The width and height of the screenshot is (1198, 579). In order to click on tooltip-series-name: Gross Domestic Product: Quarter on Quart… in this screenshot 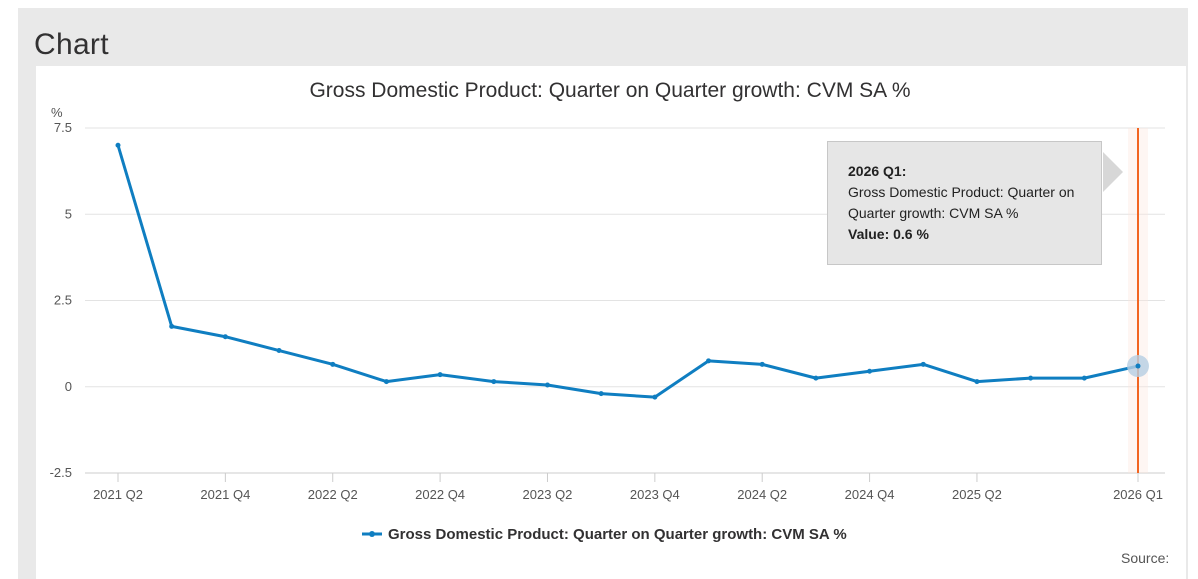, I will do `click(961, 202)`.